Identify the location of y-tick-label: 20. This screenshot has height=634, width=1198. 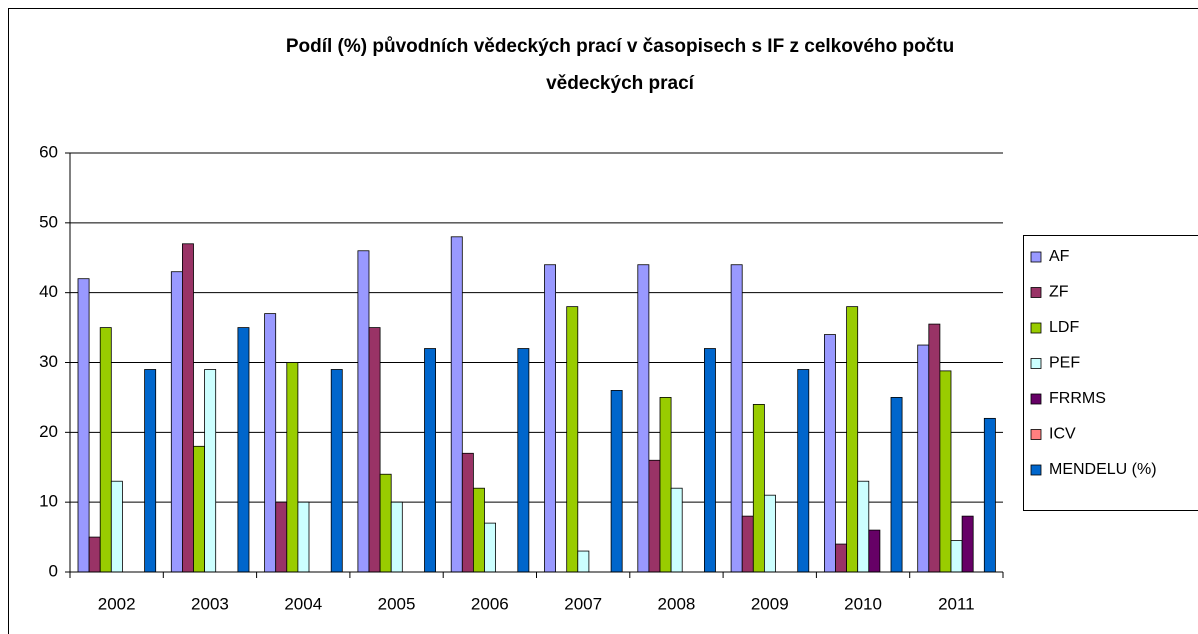
(48, 431).